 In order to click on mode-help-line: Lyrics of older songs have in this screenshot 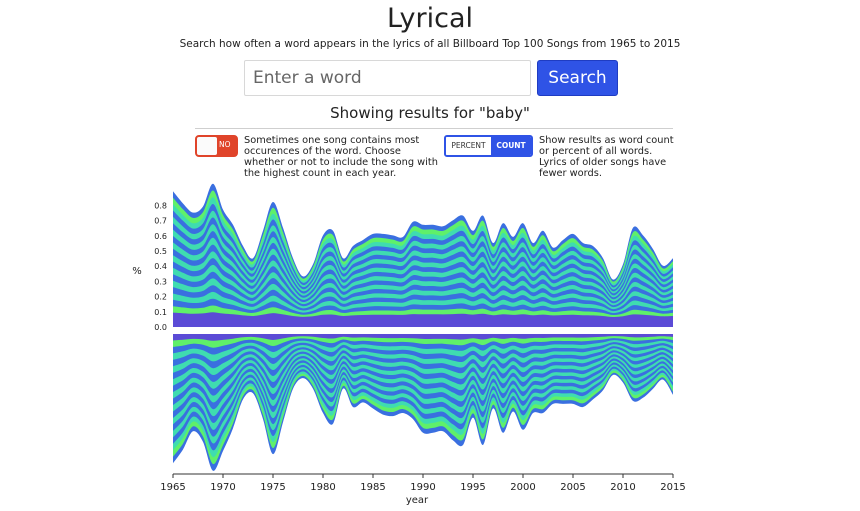, I will do `click(603, 162)`.